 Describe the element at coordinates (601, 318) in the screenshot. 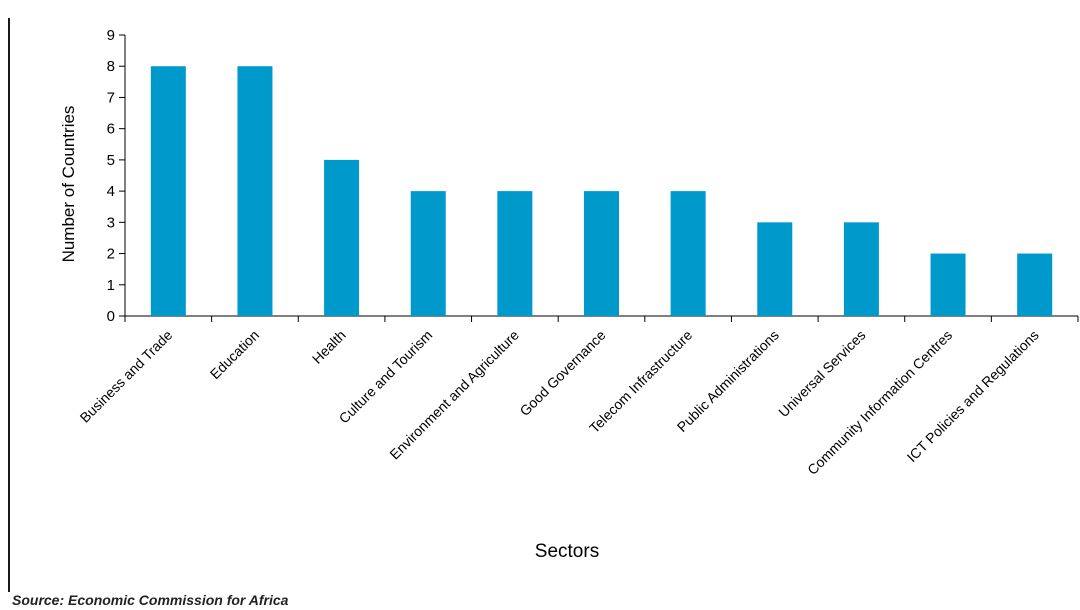

I see `x-axis` at that location.